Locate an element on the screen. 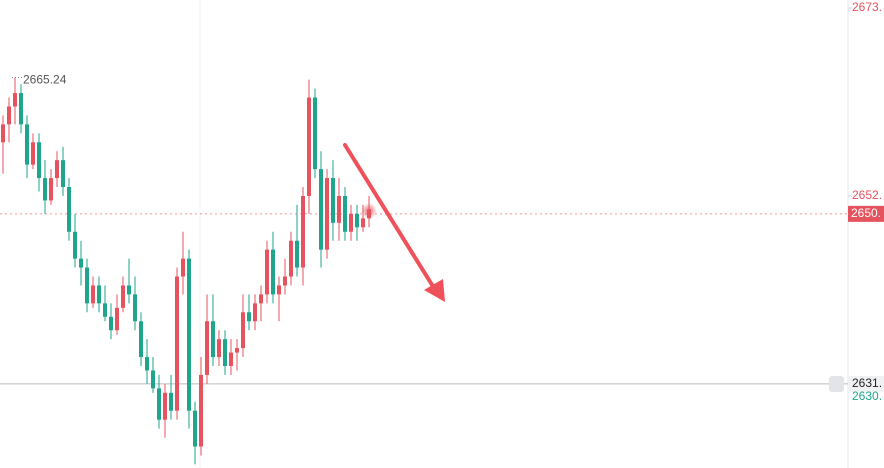  last-price-label: 2650. is located at coordinates (866, 213).